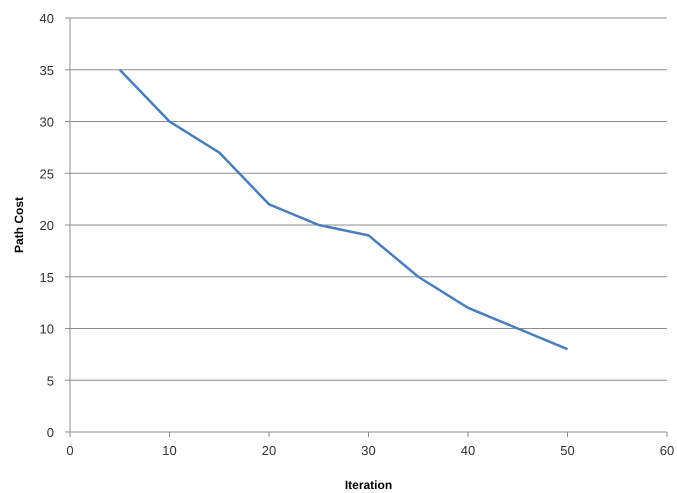  Describe the element at coordinates (70, 450) in the screenshot. I see `x-tick-label: 0` at that location.